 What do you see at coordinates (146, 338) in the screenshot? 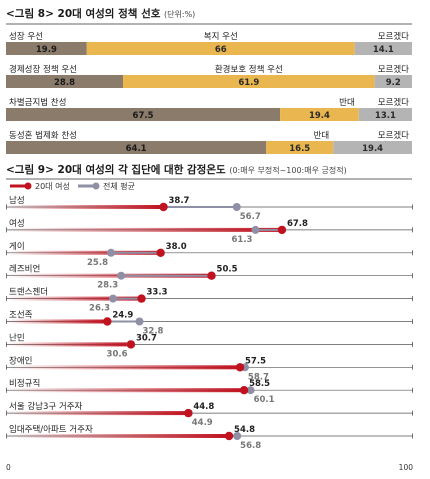
I see `women20s-value: 30.7` at bounding box center [146, 338].